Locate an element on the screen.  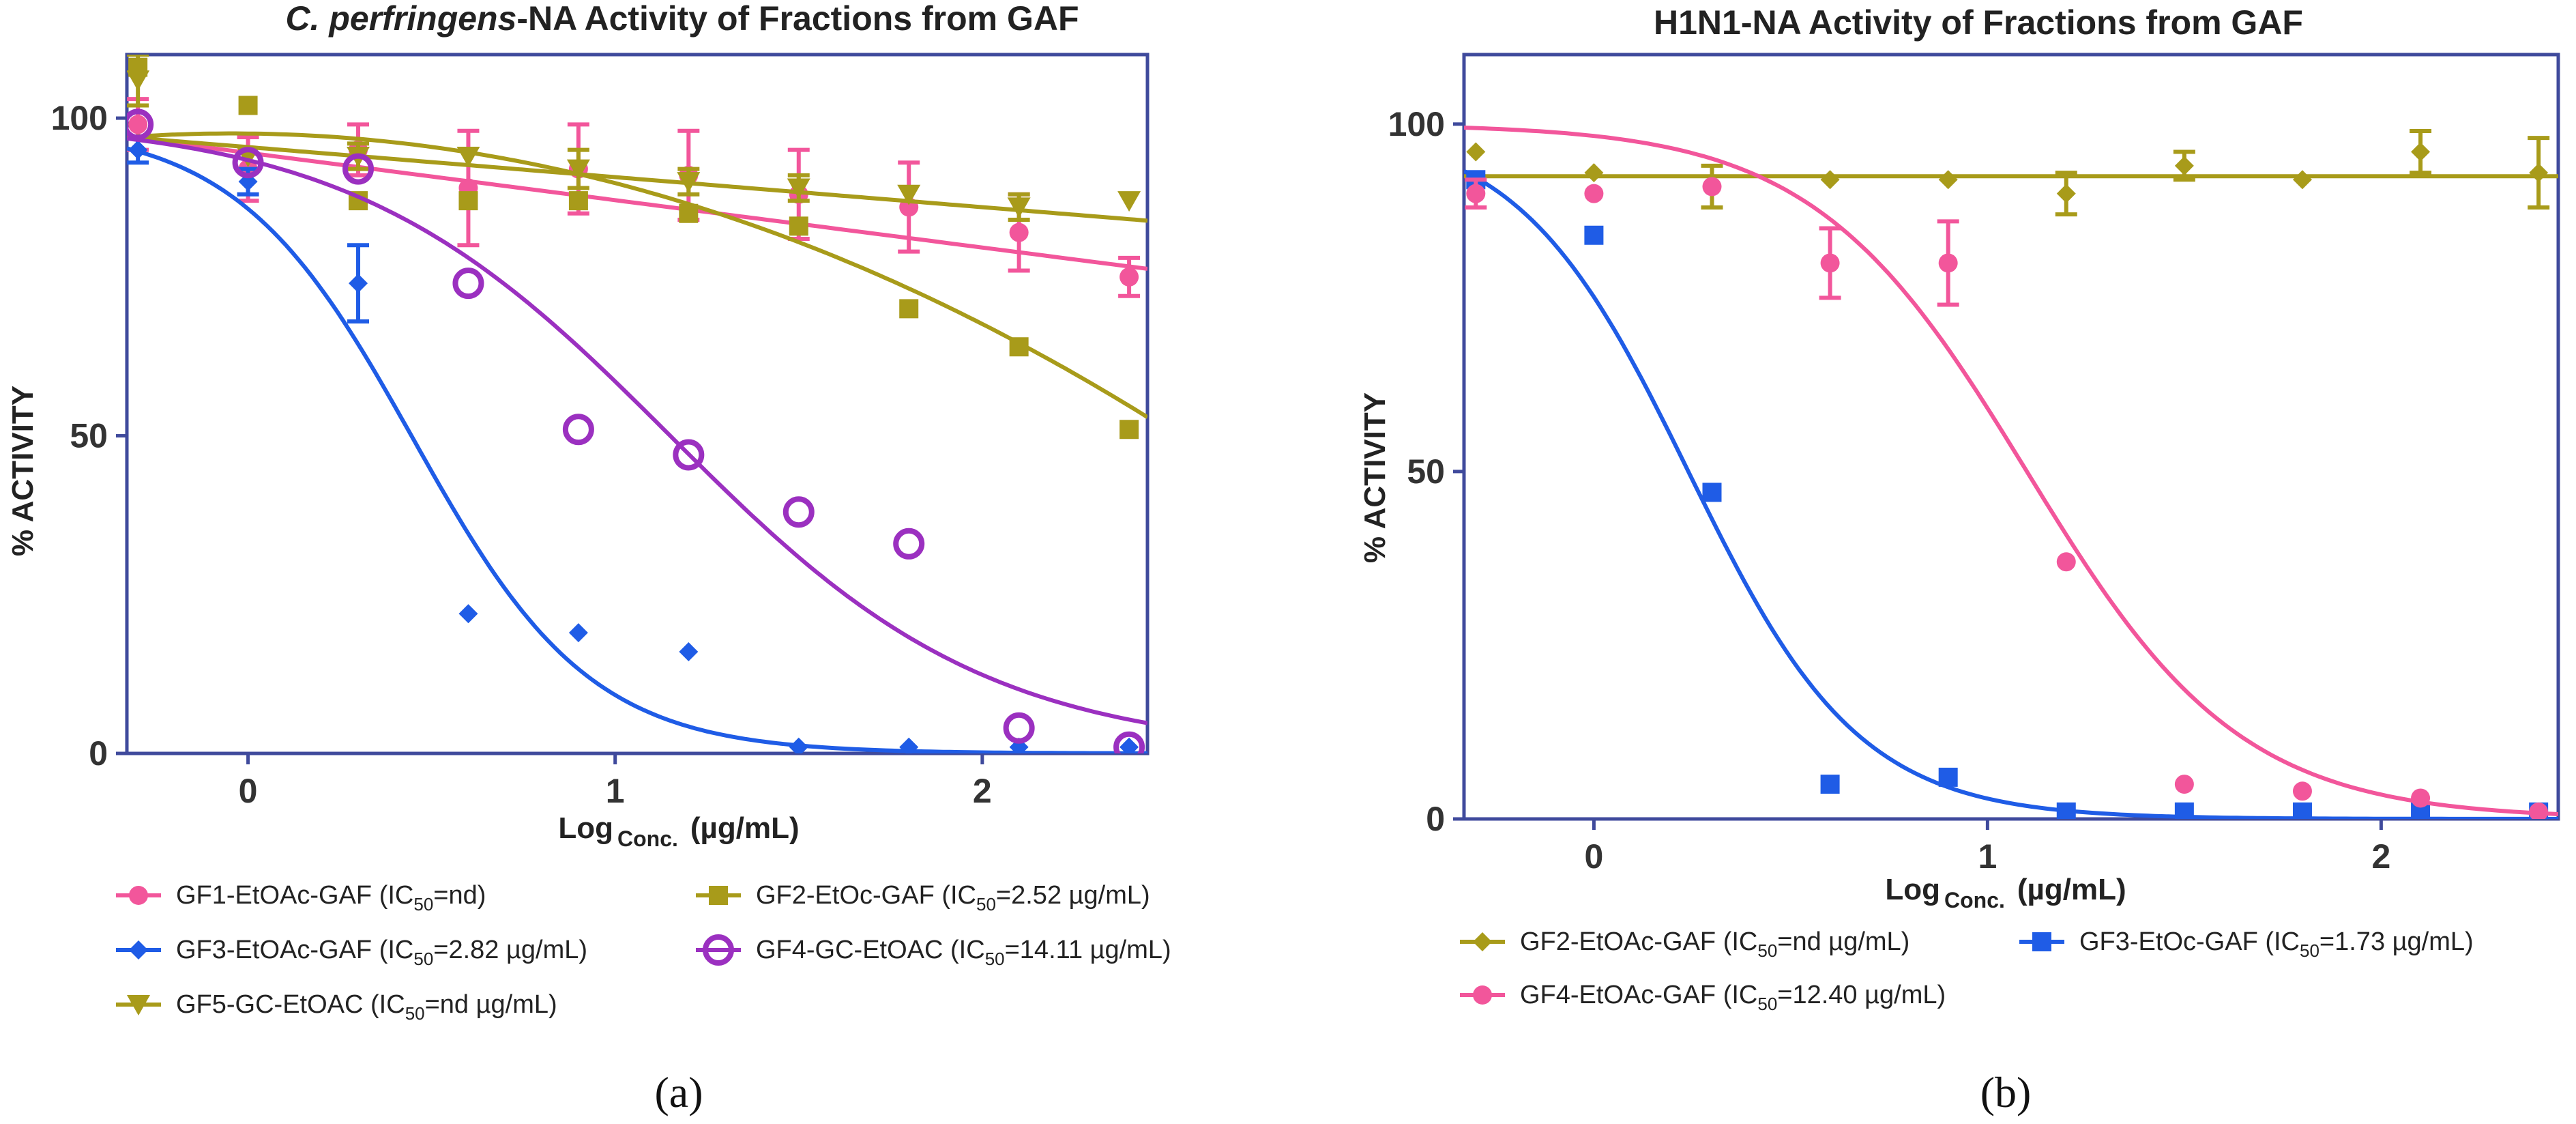
chart-b-legend-item-3: GF4-EtOAc-GAF (IC50=12.40 µg/mL) is located at coordinates (1703, 997).